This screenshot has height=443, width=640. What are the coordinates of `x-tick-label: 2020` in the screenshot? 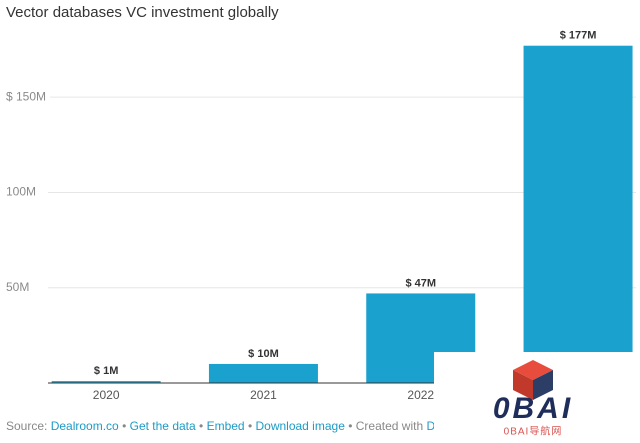 It's located at (106, 395).